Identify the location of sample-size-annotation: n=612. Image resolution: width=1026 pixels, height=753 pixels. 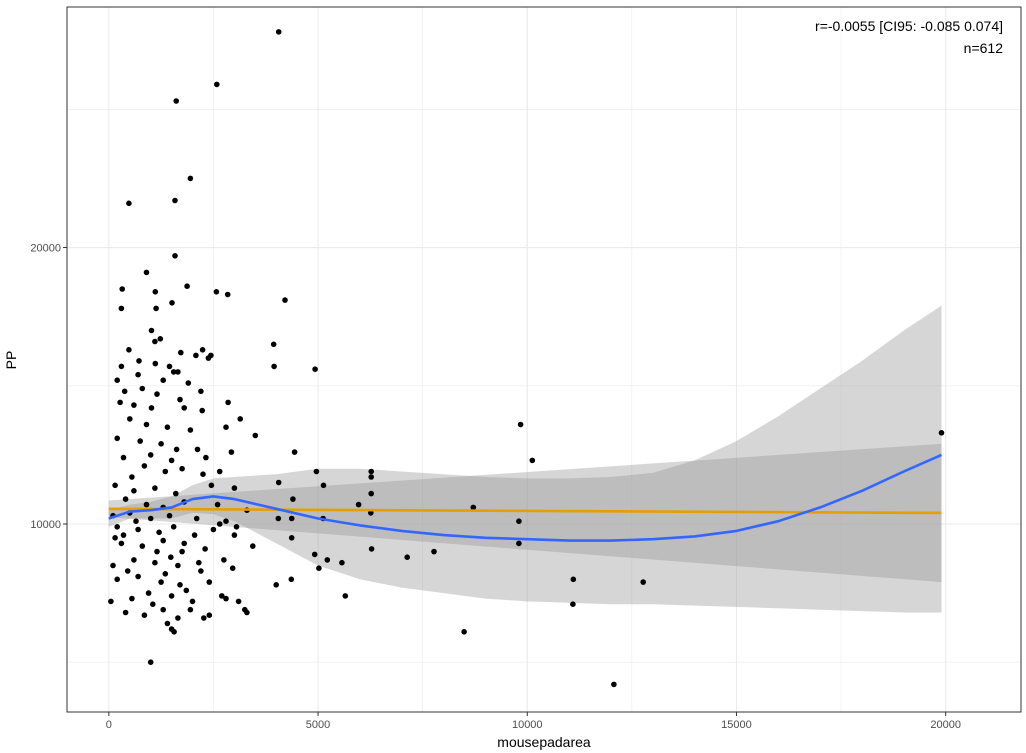
(984, 48).